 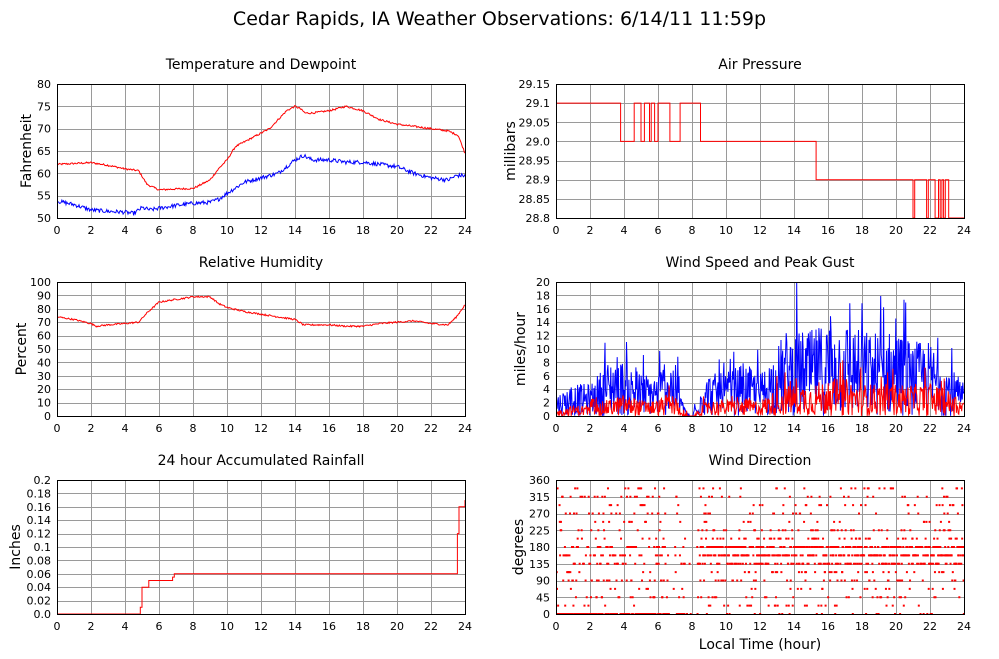 What do you see at coordinates (794, 428) in the screenshot?
I see `x-tick-label: 14` at bounding box center [794, 428].